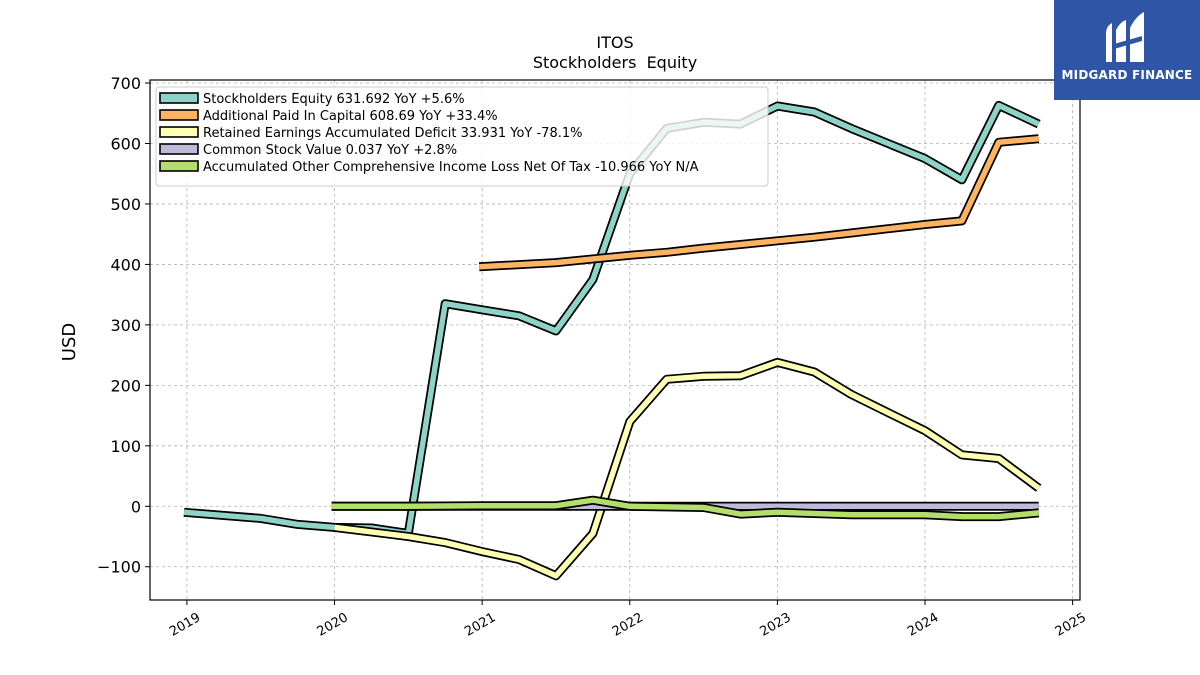 This screenshot has width=1200, height=675. What do you see at coordinates (480, 625) in the screenshot?
I see `x-tick-label: 2021` at bounding box center [480, 625].